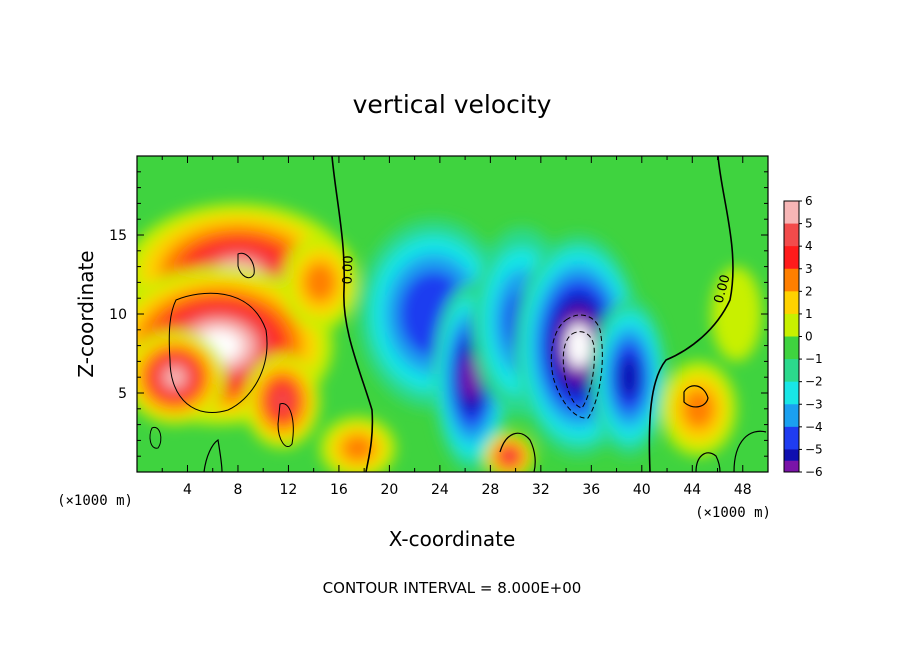 The height and width of the screenshot is (654, 904). What do you see at coordinates (814, 427) in the screenshot?
I see `colorbar-label: −4` at bounding box center [814, 427].